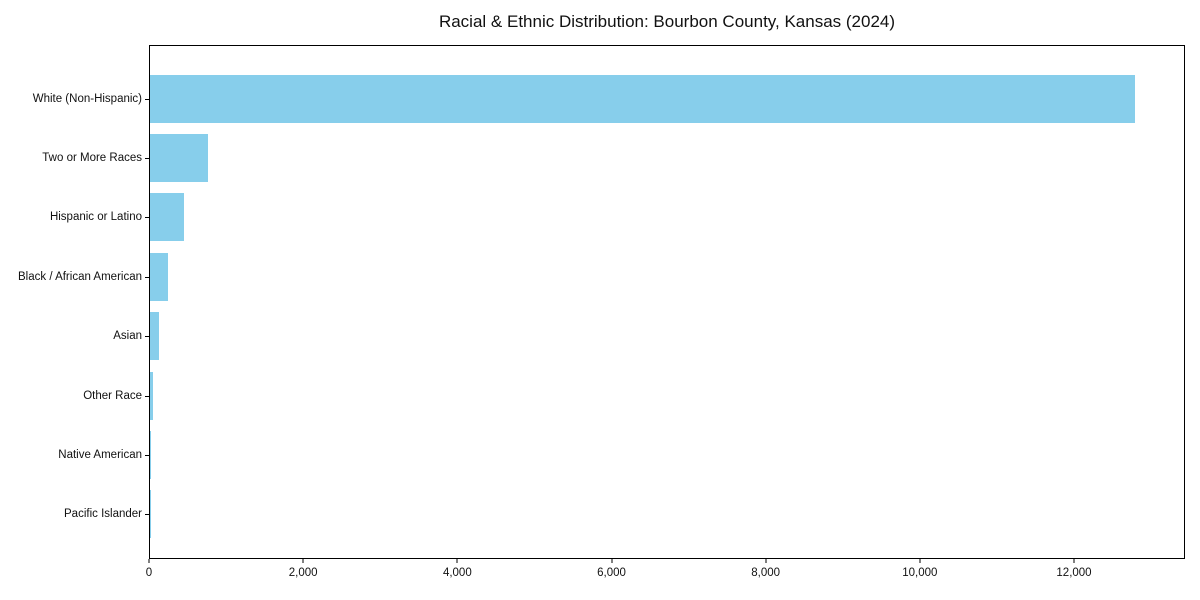 The image size is (1200, 600). What do you see at coordinates (80, 276) in the screenshot?
I see `y-axis-label: Black / African American` at bounding box center [80, 276].